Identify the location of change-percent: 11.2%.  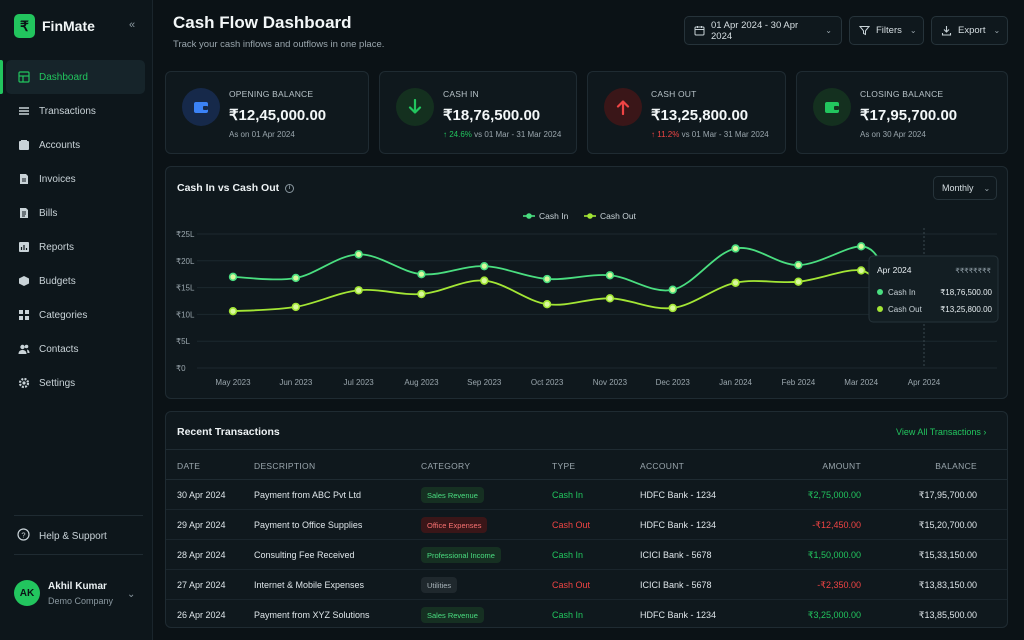
(668, 134).